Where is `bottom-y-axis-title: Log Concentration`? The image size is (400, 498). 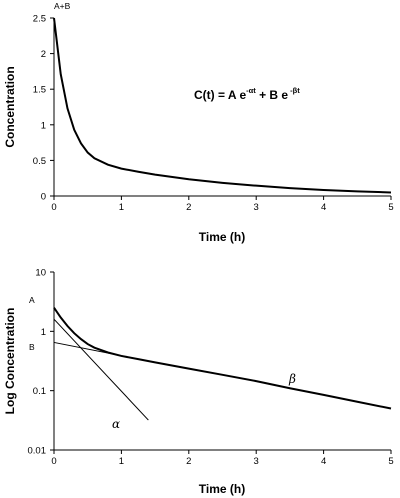
bottom-y-axis-title: Log Concentration is located at coordinates (10, 361).